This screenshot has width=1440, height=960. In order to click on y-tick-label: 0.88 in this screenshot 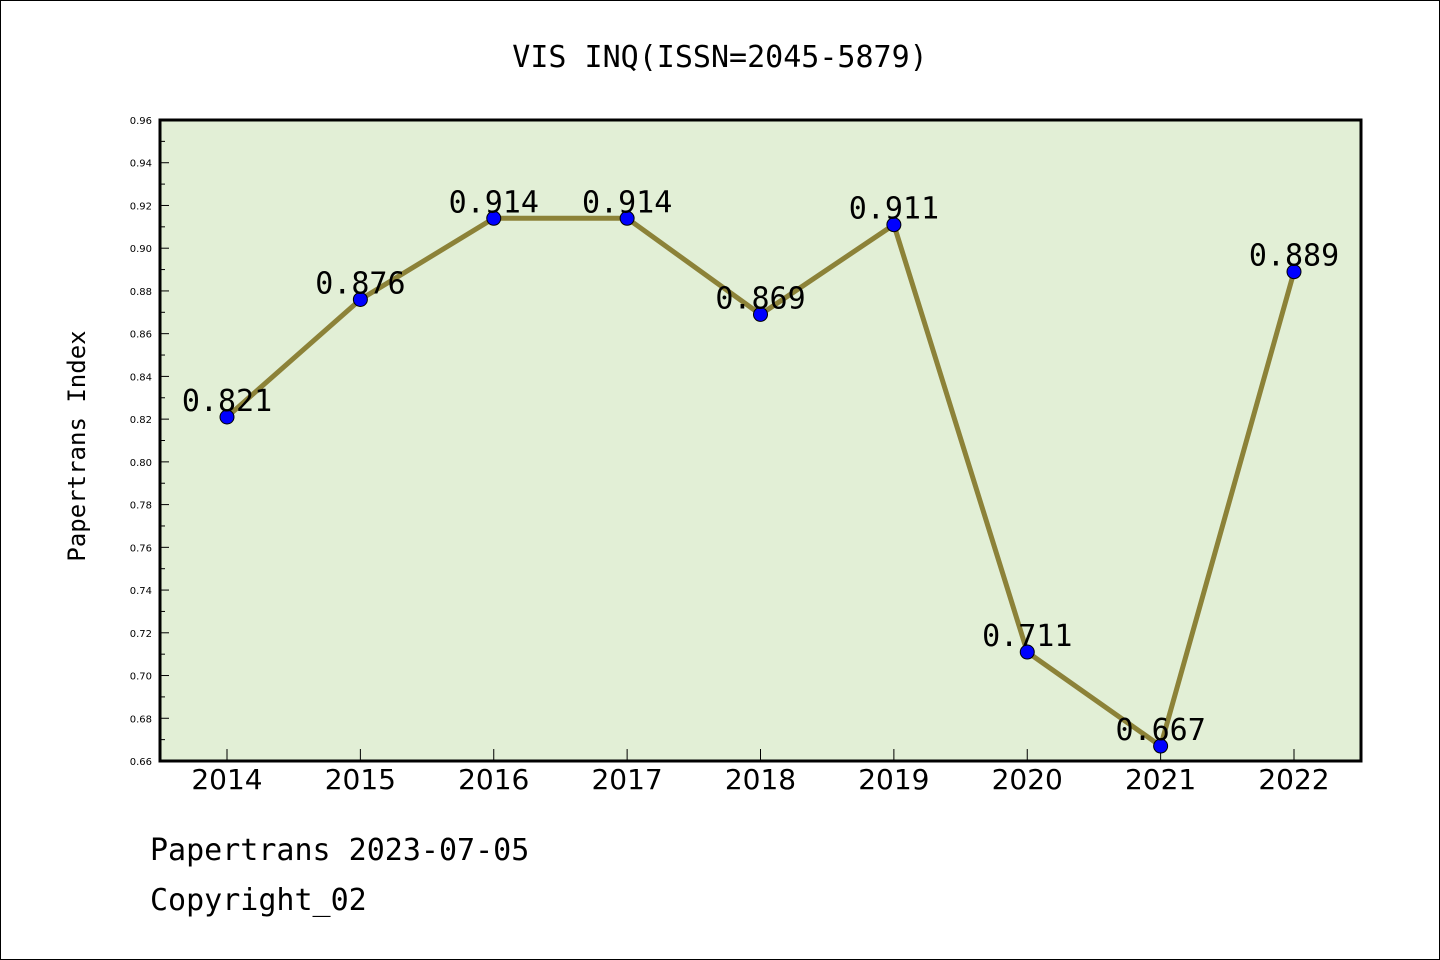, I will do `click(141, 292)`.